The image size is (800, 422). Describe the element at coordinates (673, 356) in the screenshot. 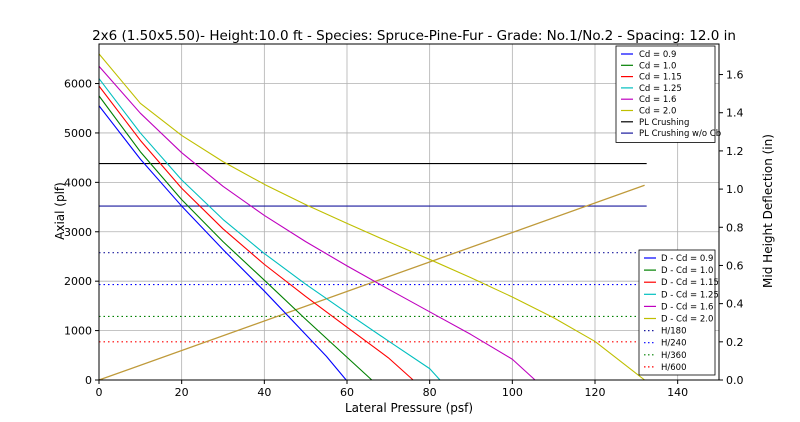

I see `legend-label-h-360: H/360` at that location.